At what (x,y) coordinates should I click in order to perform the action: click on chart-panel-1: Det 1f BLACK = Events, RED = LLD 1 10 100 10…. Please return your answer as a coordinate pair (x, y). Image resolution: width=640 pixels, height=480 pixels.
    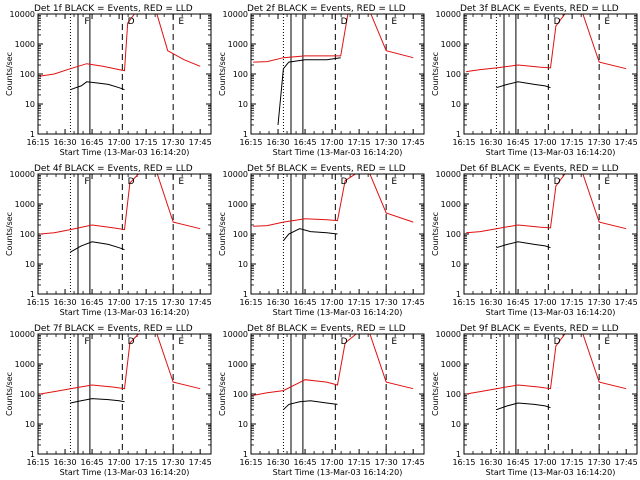
    Looking at the image, I should click on (108, 80).